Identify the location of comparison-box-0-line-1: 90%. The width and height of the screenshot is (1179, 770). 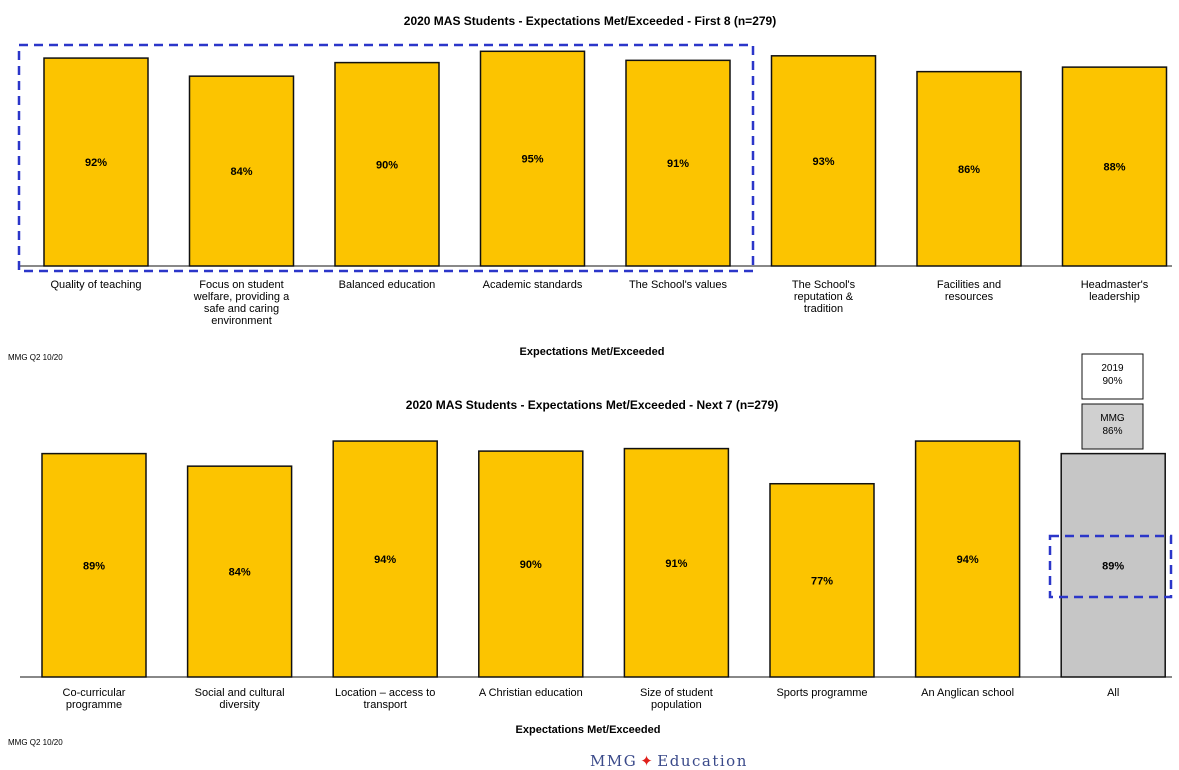
(1112, 381).